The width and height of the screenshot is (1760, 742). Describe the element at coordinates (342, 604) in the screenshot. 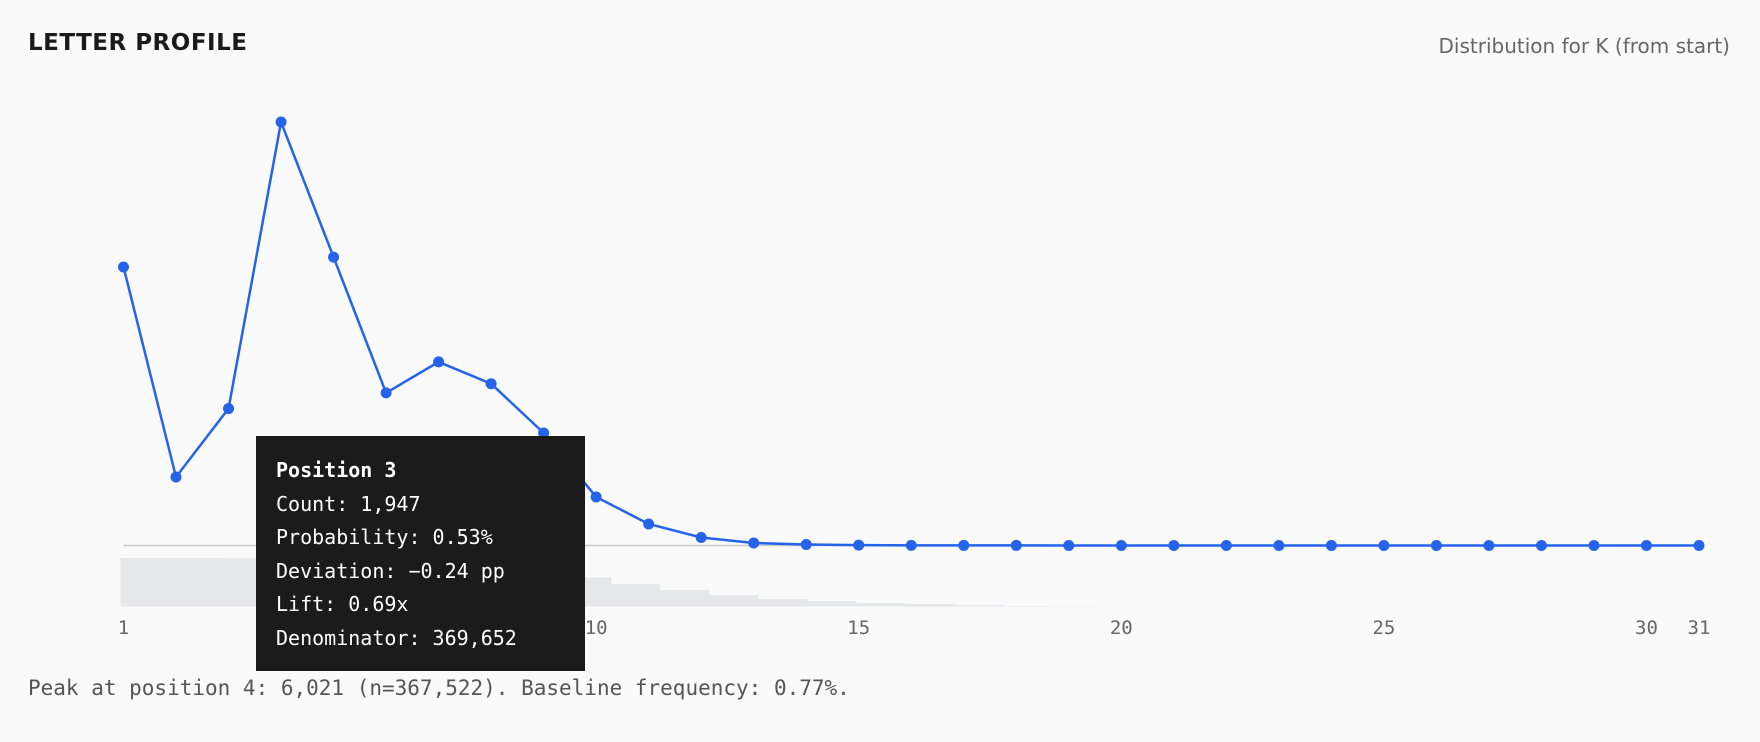

I see `tooltip-lift: Lift: 0.69x` at that location.